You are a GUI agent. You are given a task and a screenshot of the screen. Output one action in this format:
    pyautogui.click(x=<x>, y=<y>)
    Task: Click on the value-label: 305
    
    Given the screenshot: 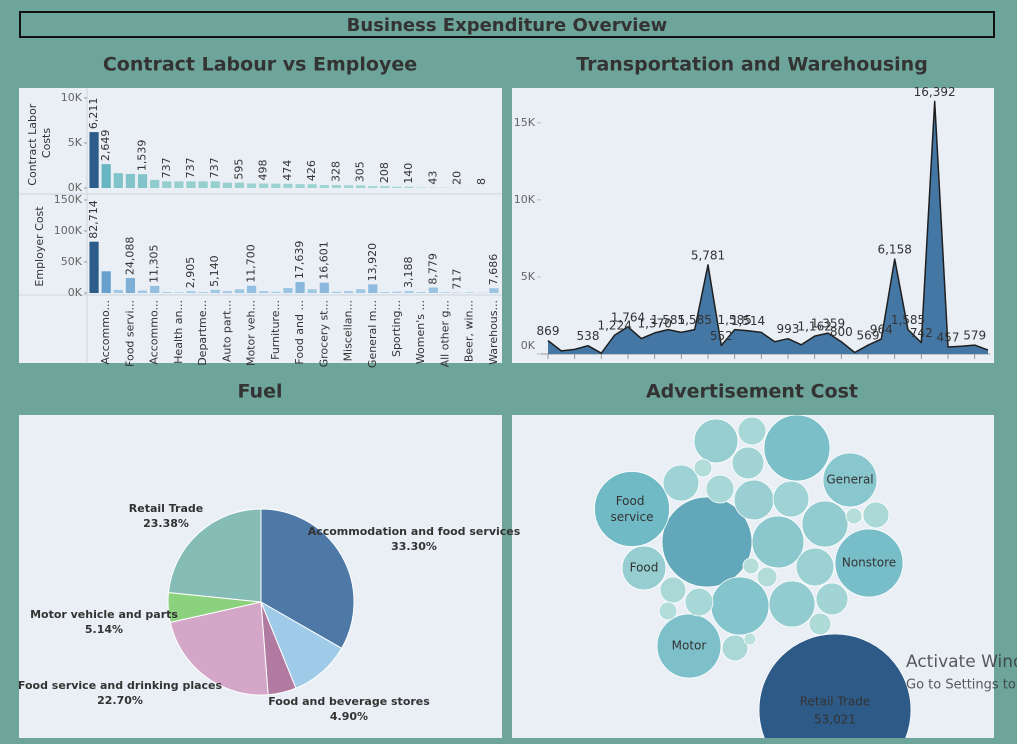 What is the action you would take?
    pyautogui.click(x=360, y=171)
    